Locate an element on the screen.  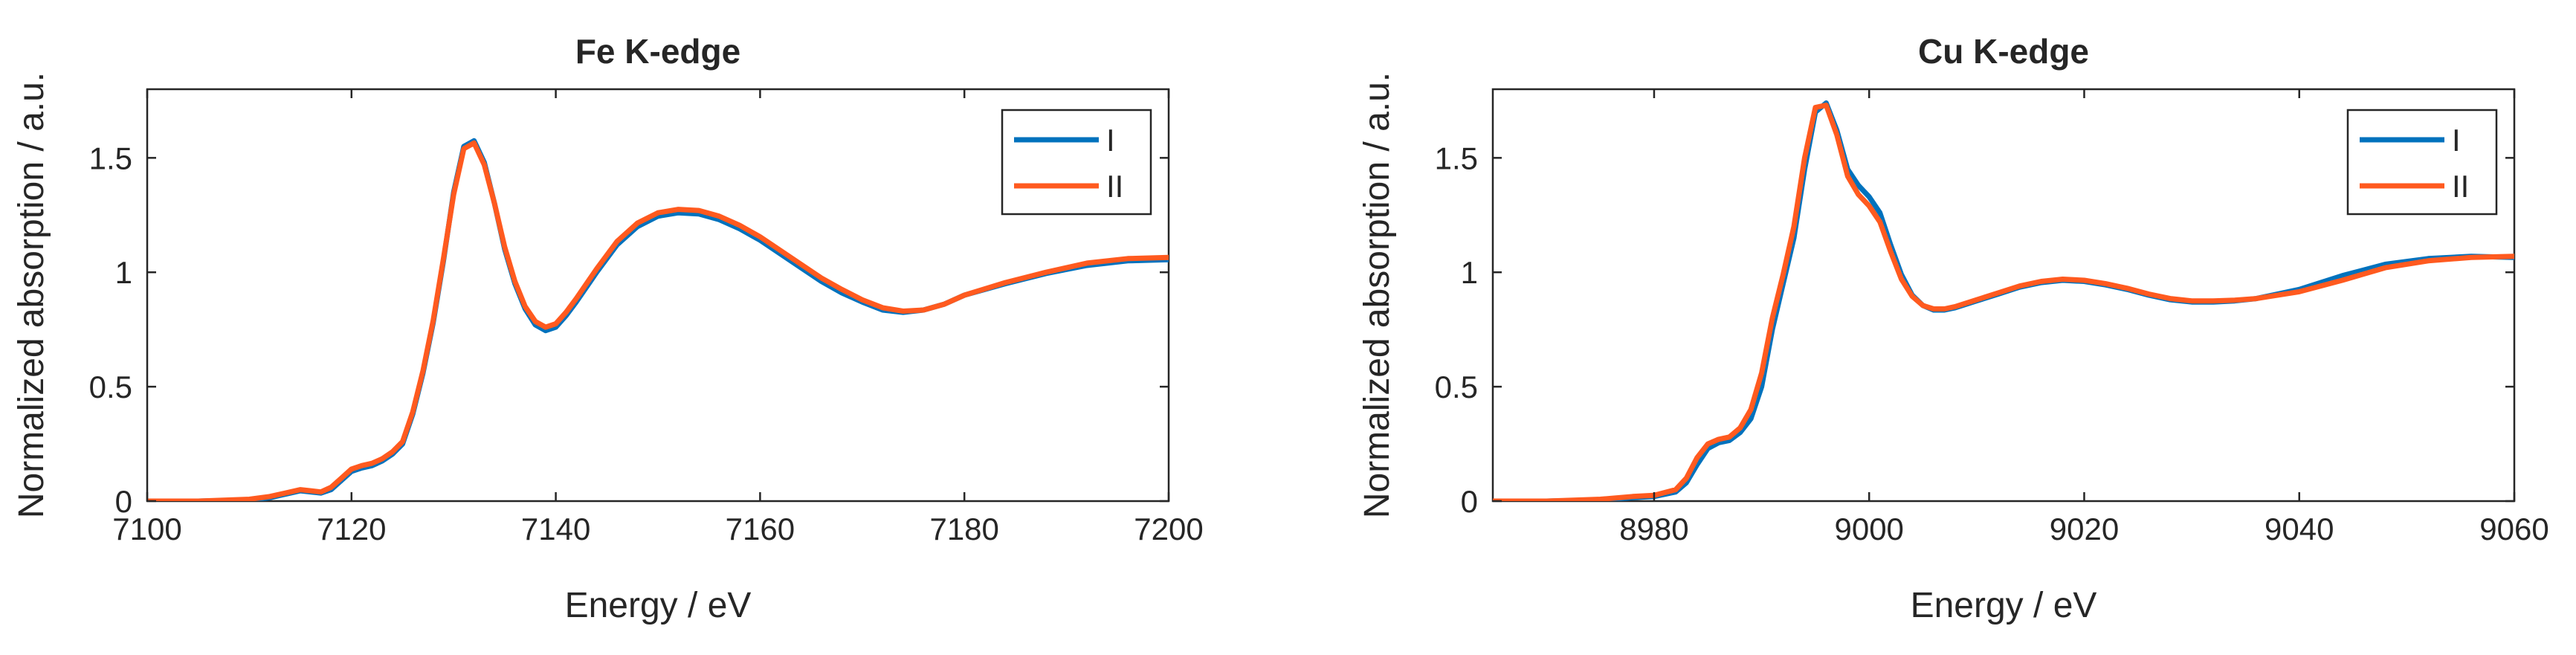
chart-title: Cu K-edge is located at coordinates (2003, 51).